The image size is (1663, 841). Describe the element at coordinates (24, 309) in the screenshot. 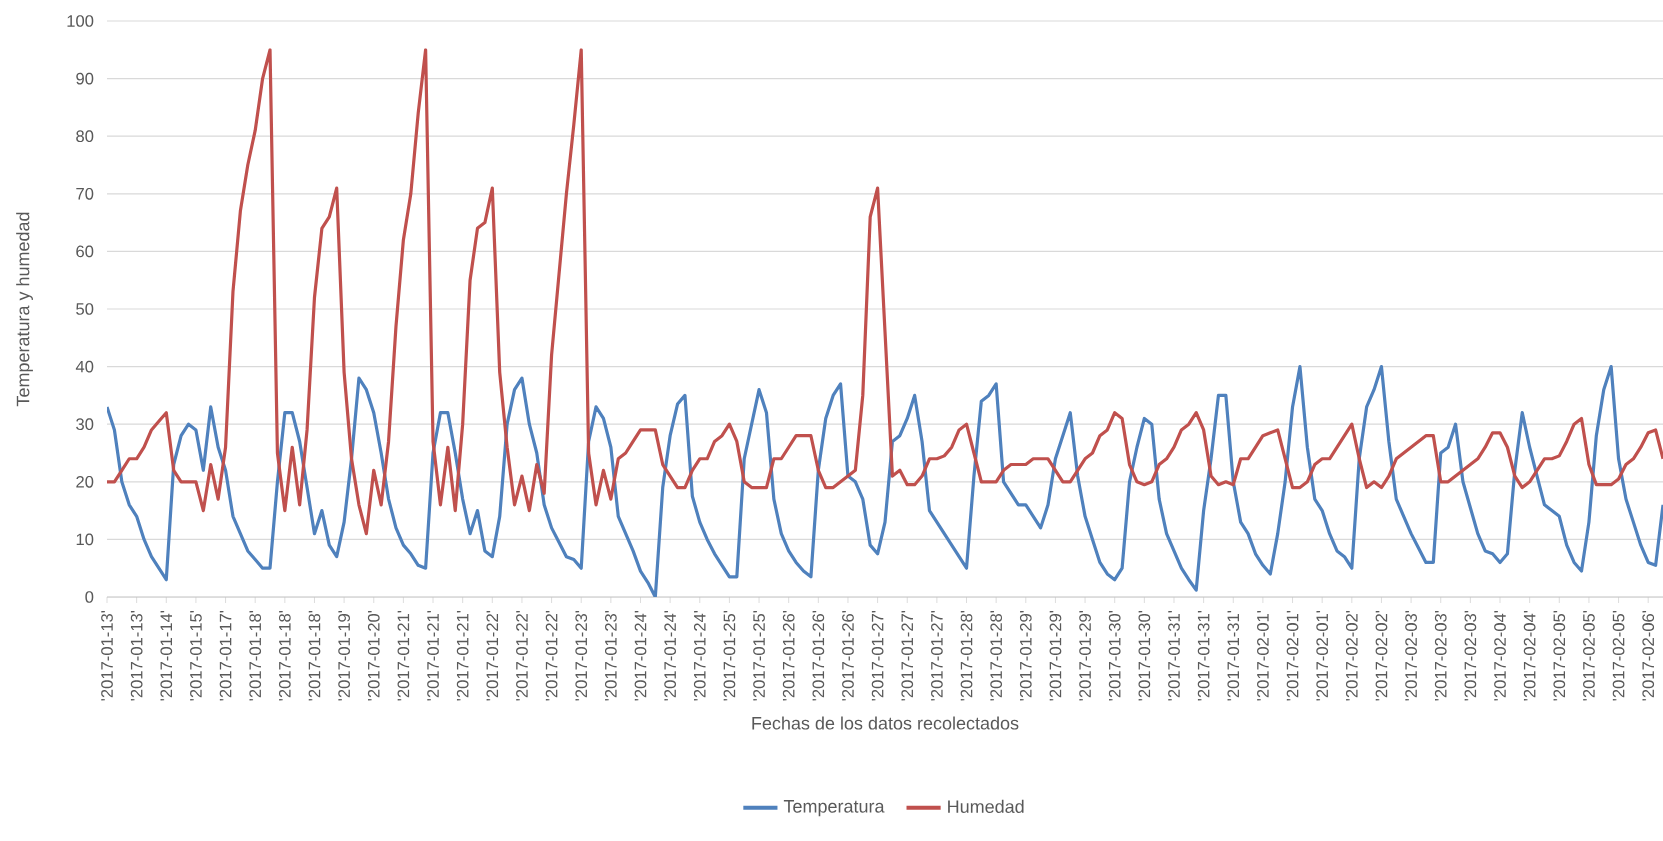

I see `y-axis-title: Temperatura y humedad` at that location.